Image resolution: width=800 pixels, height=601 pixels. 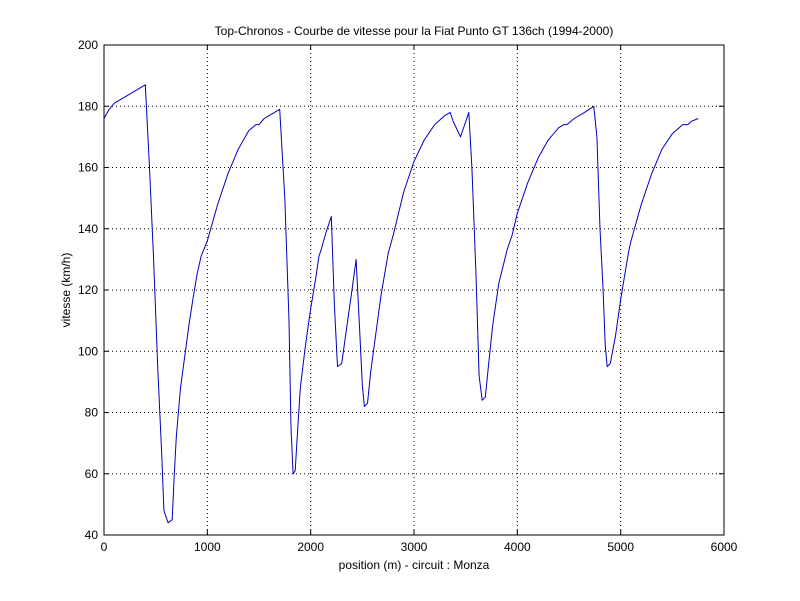 I want to click on x-tick-label: 2000, so click(x=310, y=547).